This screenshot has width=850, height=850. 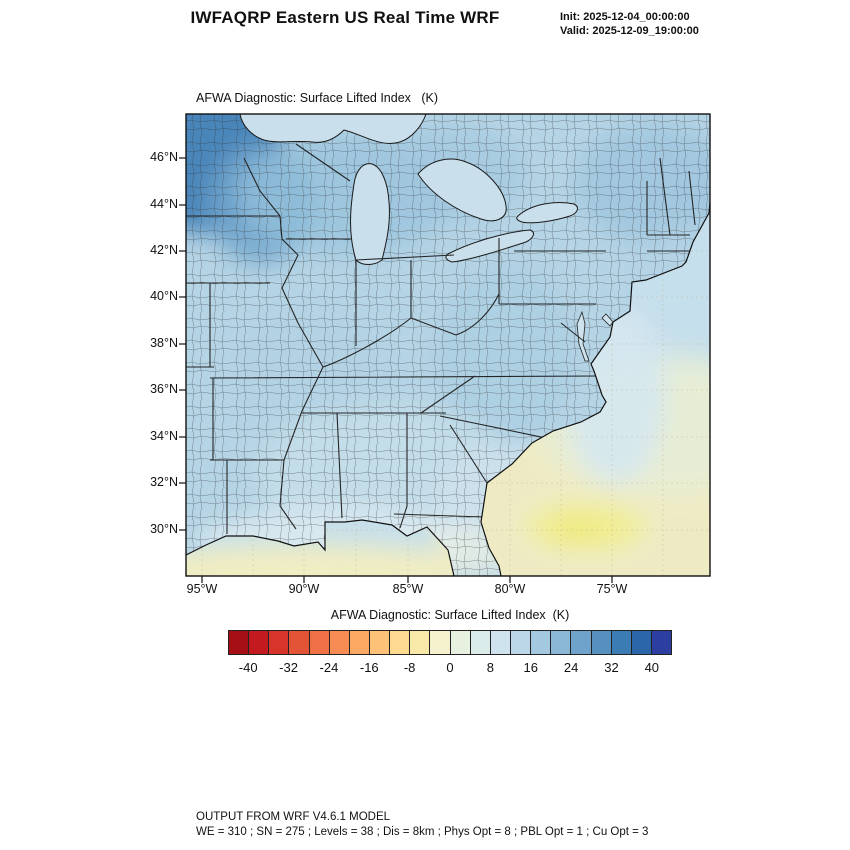 I want to click on colorbar-tick-label: 16, so click(x=530, y=667).